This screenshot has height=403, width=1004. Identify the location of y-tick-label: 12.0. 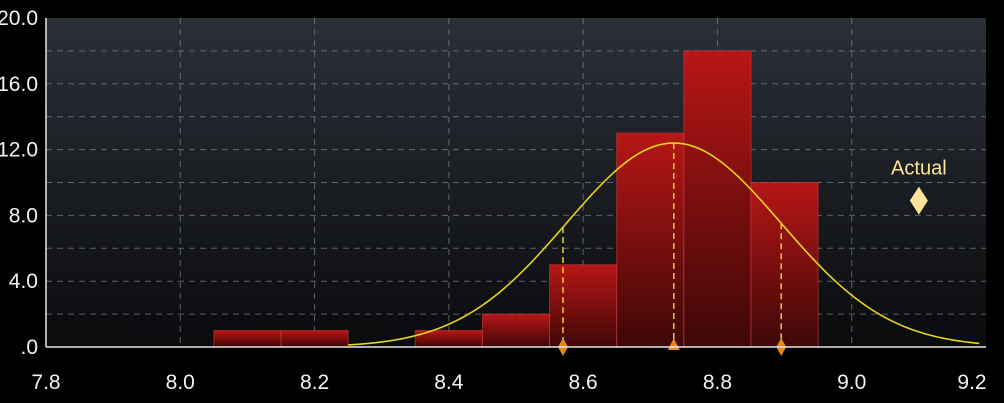
(19, 150).